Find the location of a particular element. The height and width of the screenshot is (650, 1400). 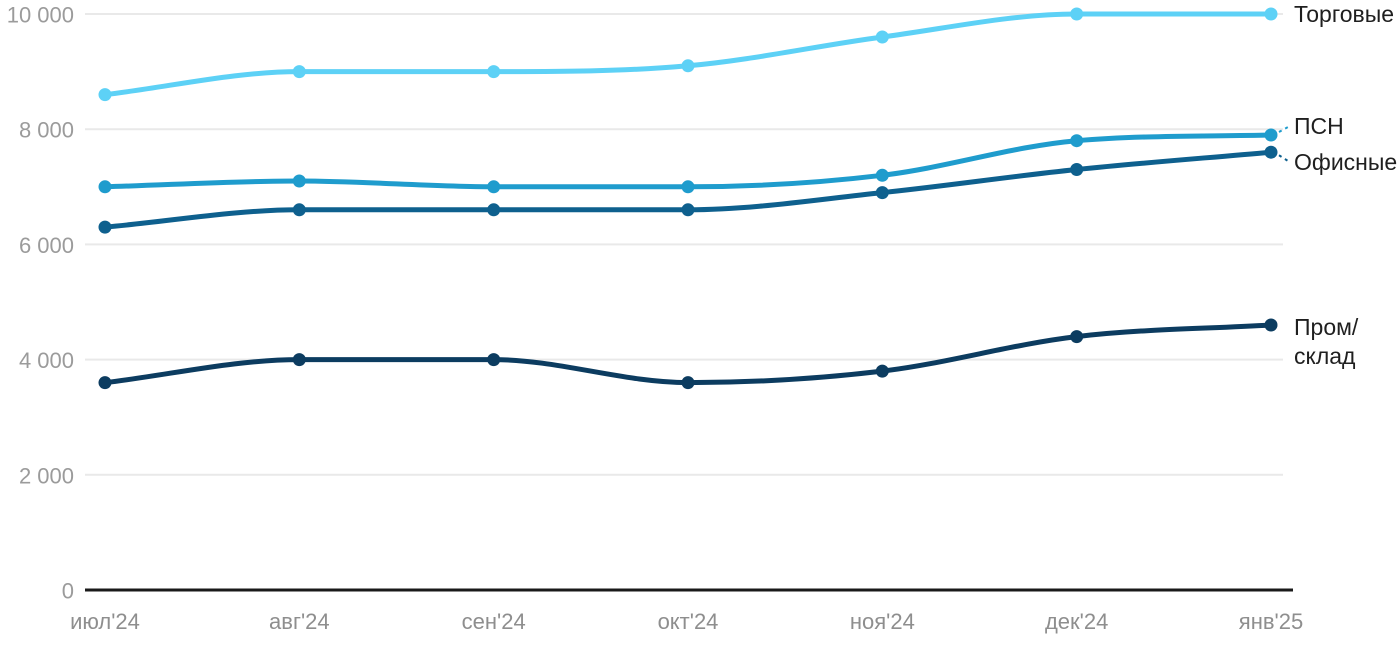

series-line-prom-sklad is located at coordinates (688, 354).